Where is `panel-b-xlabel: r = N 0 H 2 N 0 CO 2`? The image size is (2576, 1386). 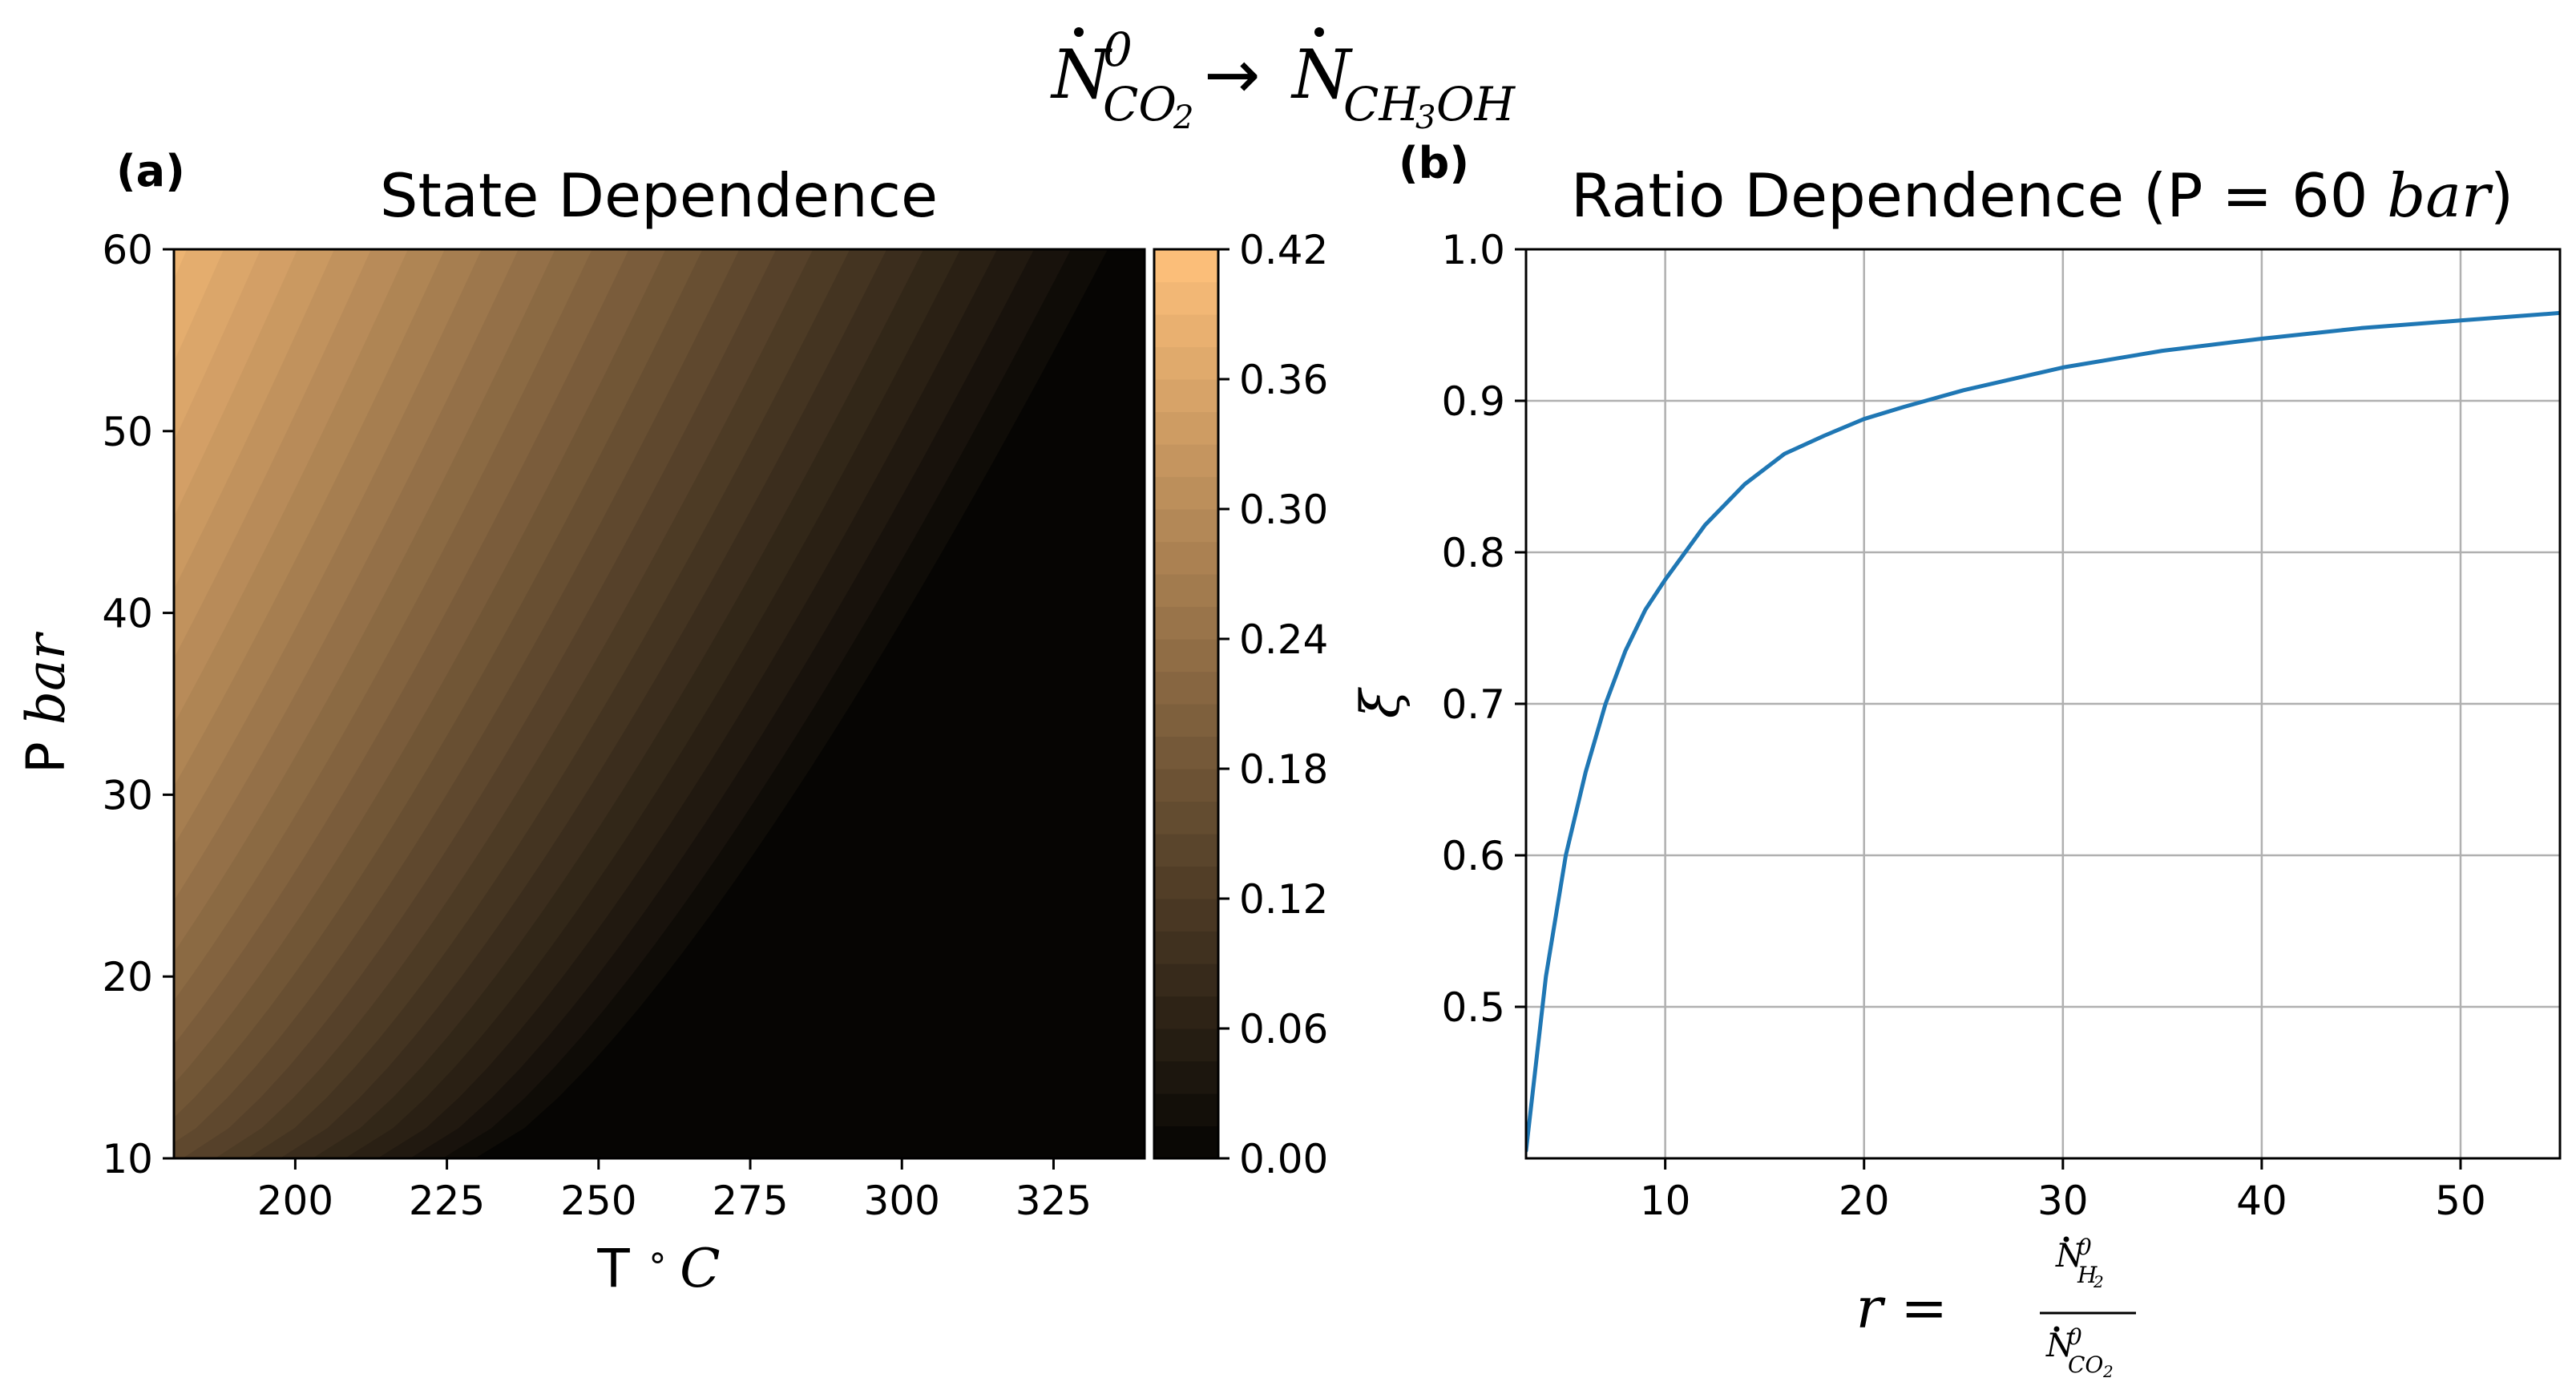
panel-b-xlabel: r = N 0 H 2 N 0 CO 2 is located at coordinates (1996, 1307).